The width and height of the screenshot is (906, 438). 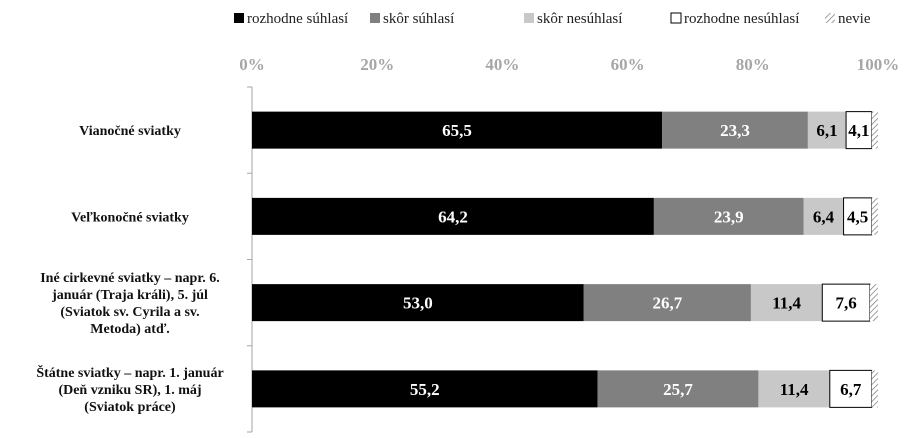 I want to click on legend-label-skor-suhlasi: skôr súhlasí, so click(x=418, y=19).